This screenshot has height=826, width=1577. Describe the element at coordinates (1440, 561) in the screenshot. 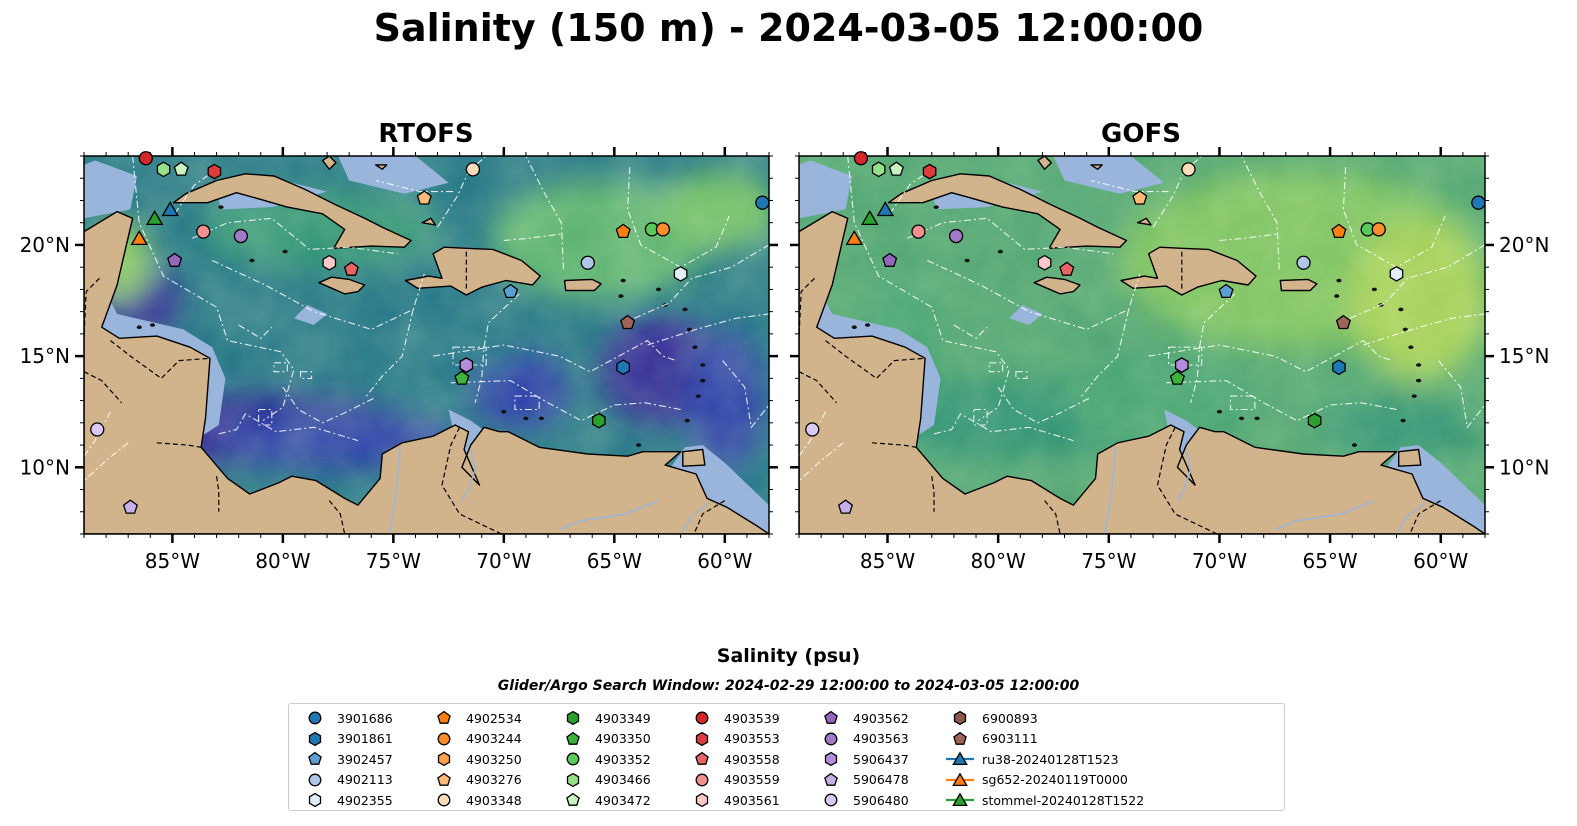

I see `lon-tick-label: 60°W` at that location.